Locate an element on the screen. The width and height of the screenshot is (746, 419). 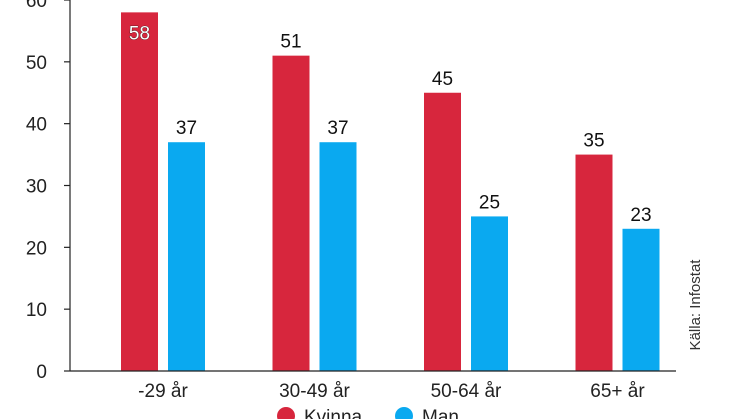
y-tick-label: 0 is located at coordinates (41, 372).